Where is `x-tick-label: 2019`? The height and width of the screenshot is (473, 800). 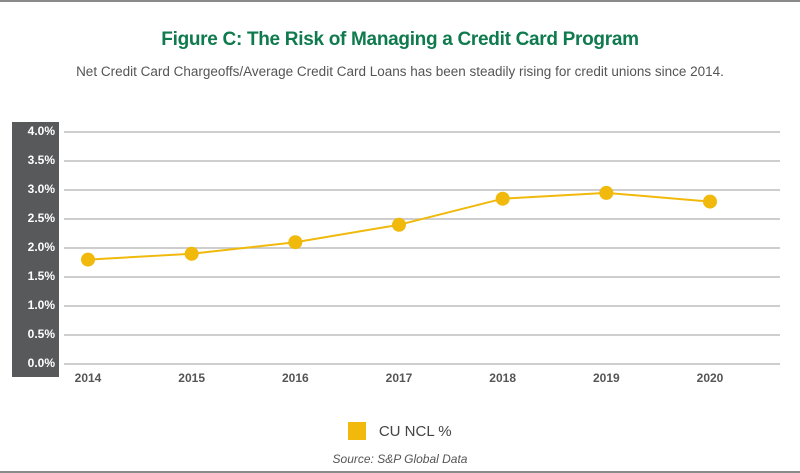 x-tick-label: 2019 is located at coordinates (606, 378).